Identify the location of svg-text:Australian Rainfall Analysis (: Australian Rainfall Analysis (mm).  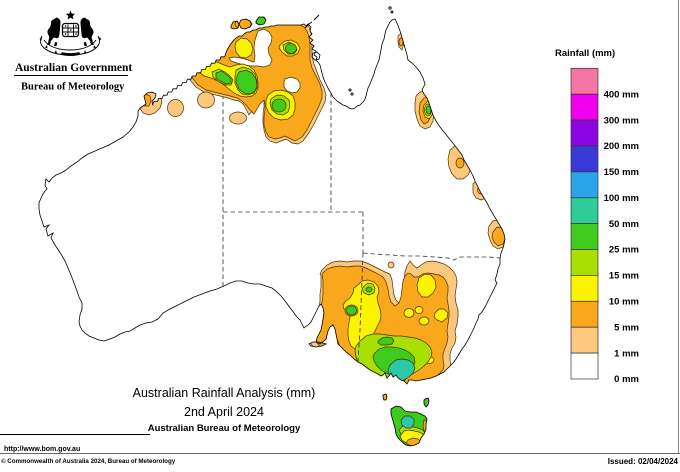
(224, 393).